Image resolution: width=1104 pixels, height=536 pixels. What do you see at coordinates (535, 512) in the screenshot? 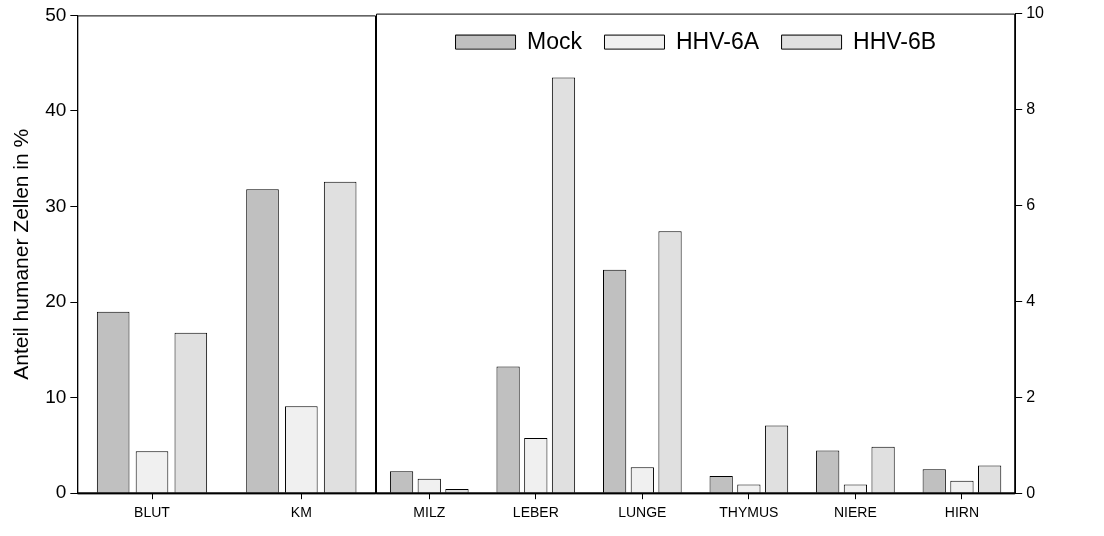
I see `x-tick-label: LEBER` at bounding box center [535, 512].